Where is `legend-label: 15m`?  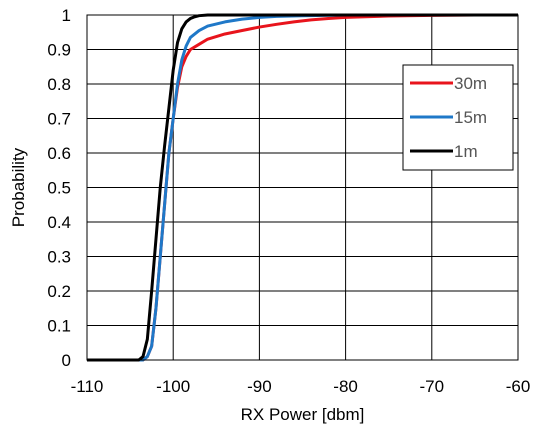 legend-label: 15m is located at coordinates (470, 117).